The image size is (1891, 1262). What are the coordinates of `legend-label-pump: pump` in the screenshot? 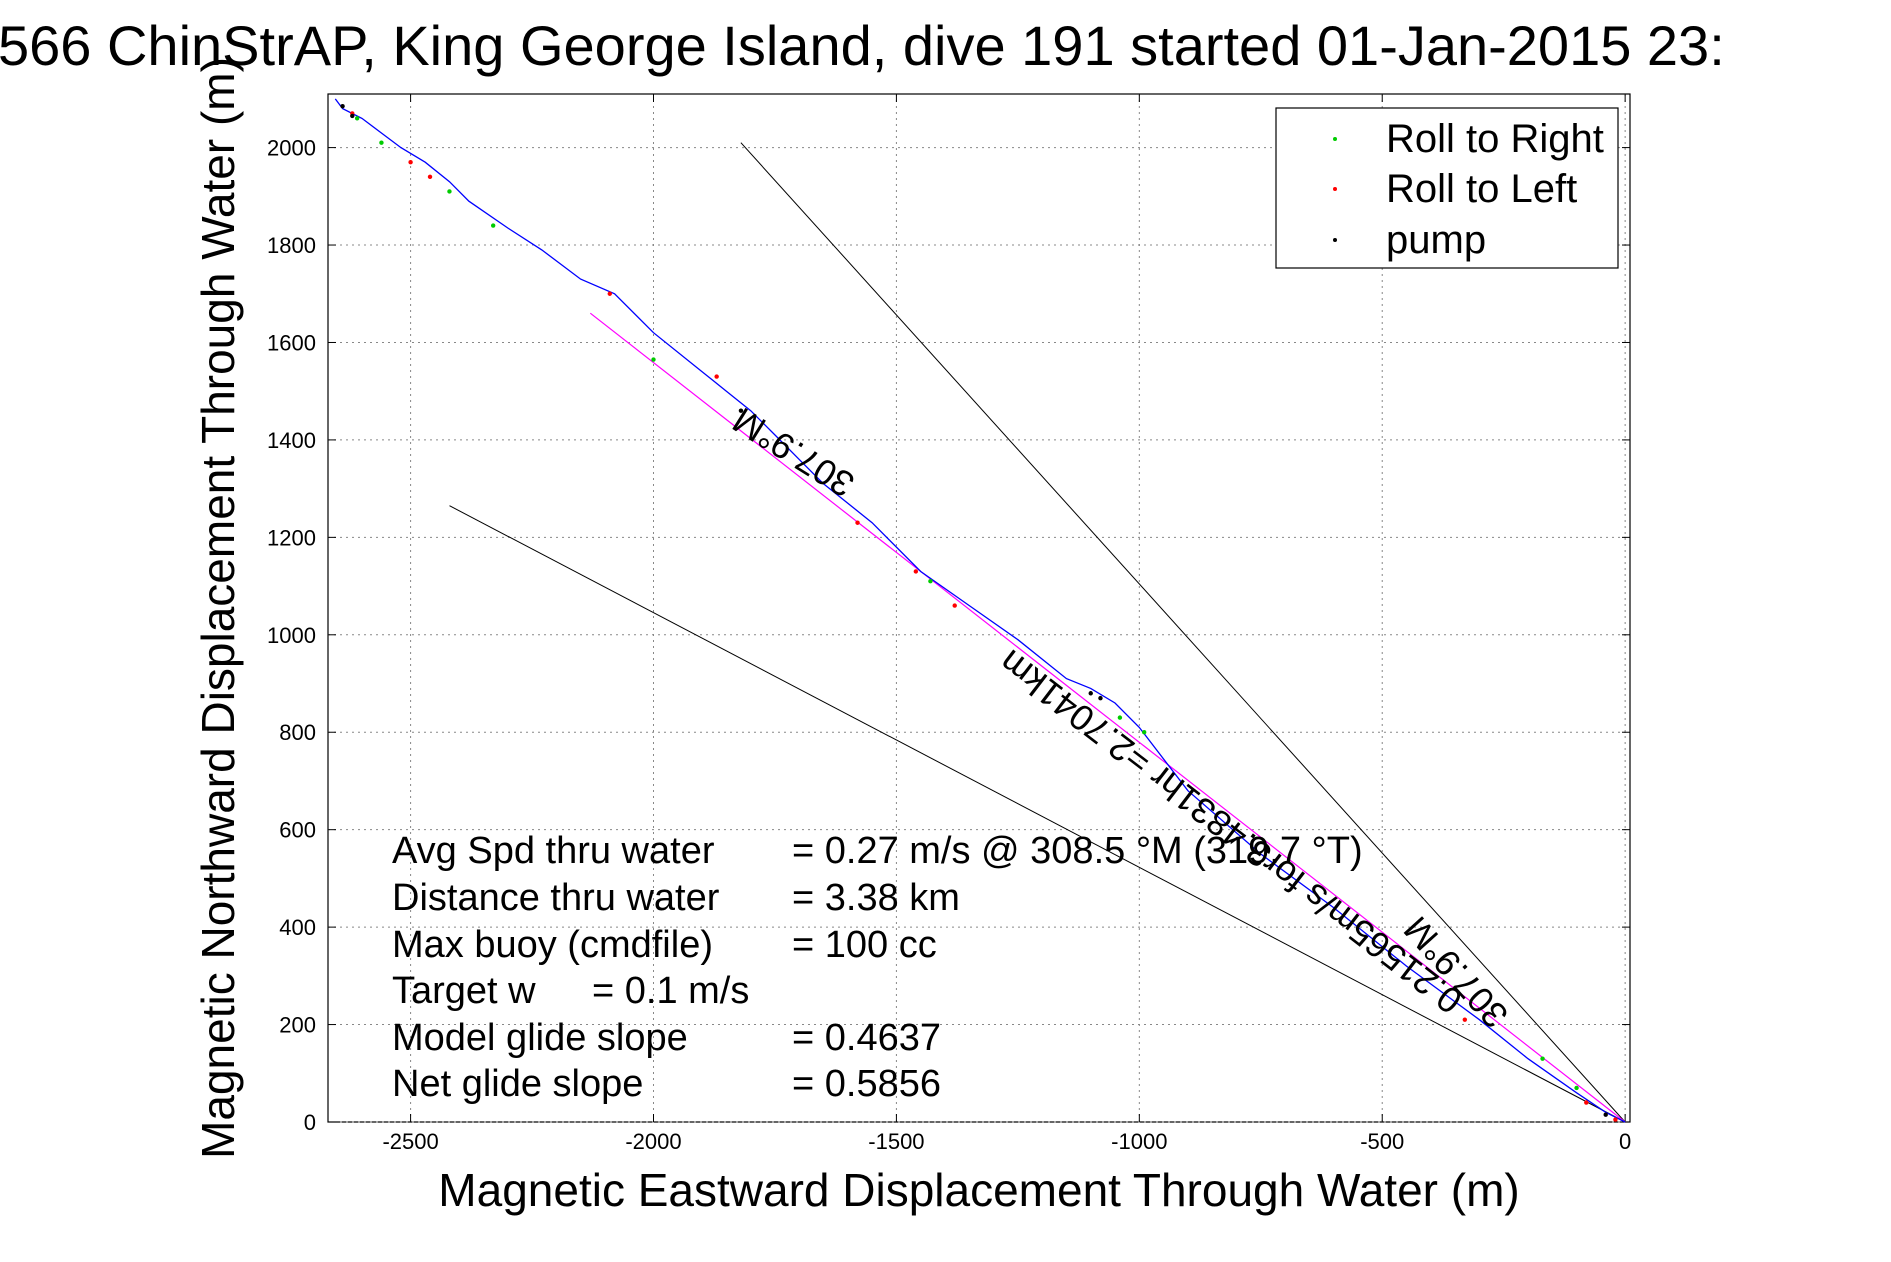 It's located at (1436, 240).